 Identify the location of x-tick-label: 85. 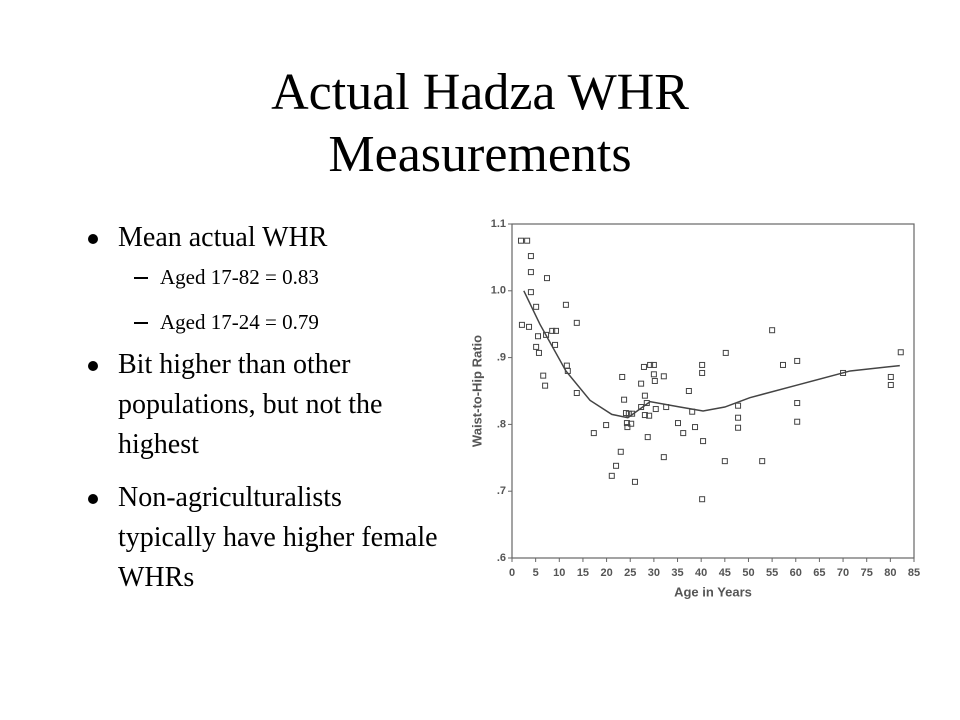
(914, 573).